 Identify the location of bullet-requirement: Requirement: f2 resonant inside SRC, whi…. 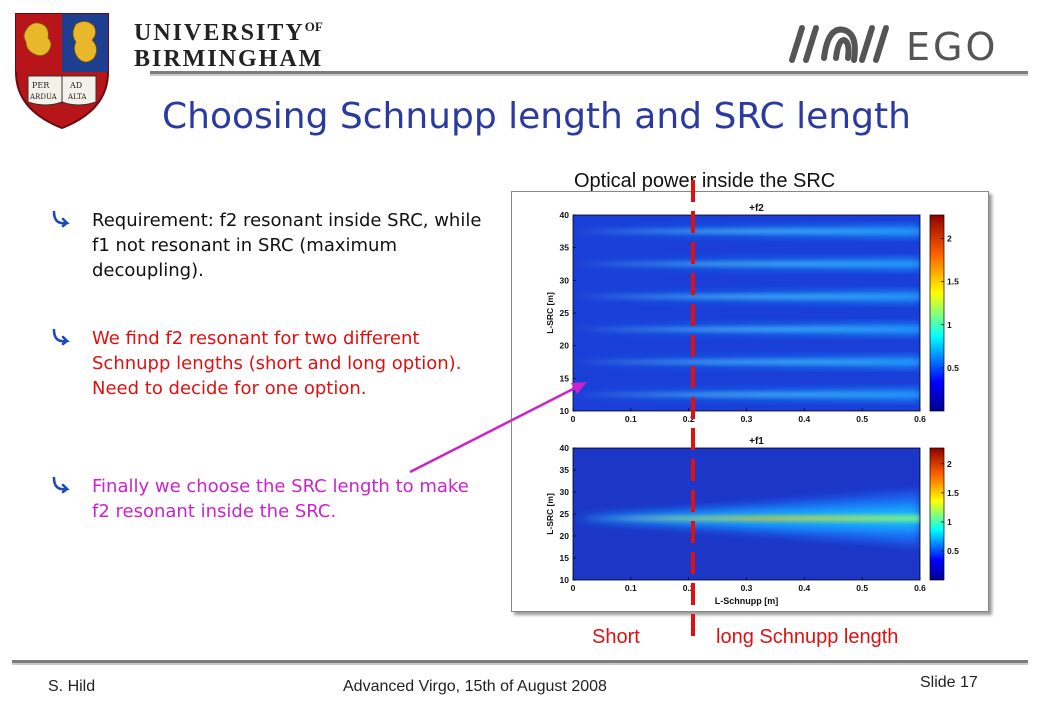
(267, 245).